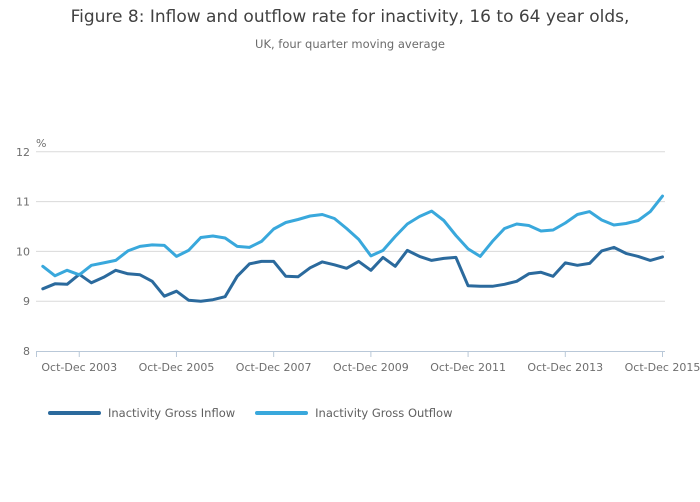 The width and height of the screenshot is (700, 502). I want to click on x-tick-label: Oct-Dec 2013, so click(565, 367).